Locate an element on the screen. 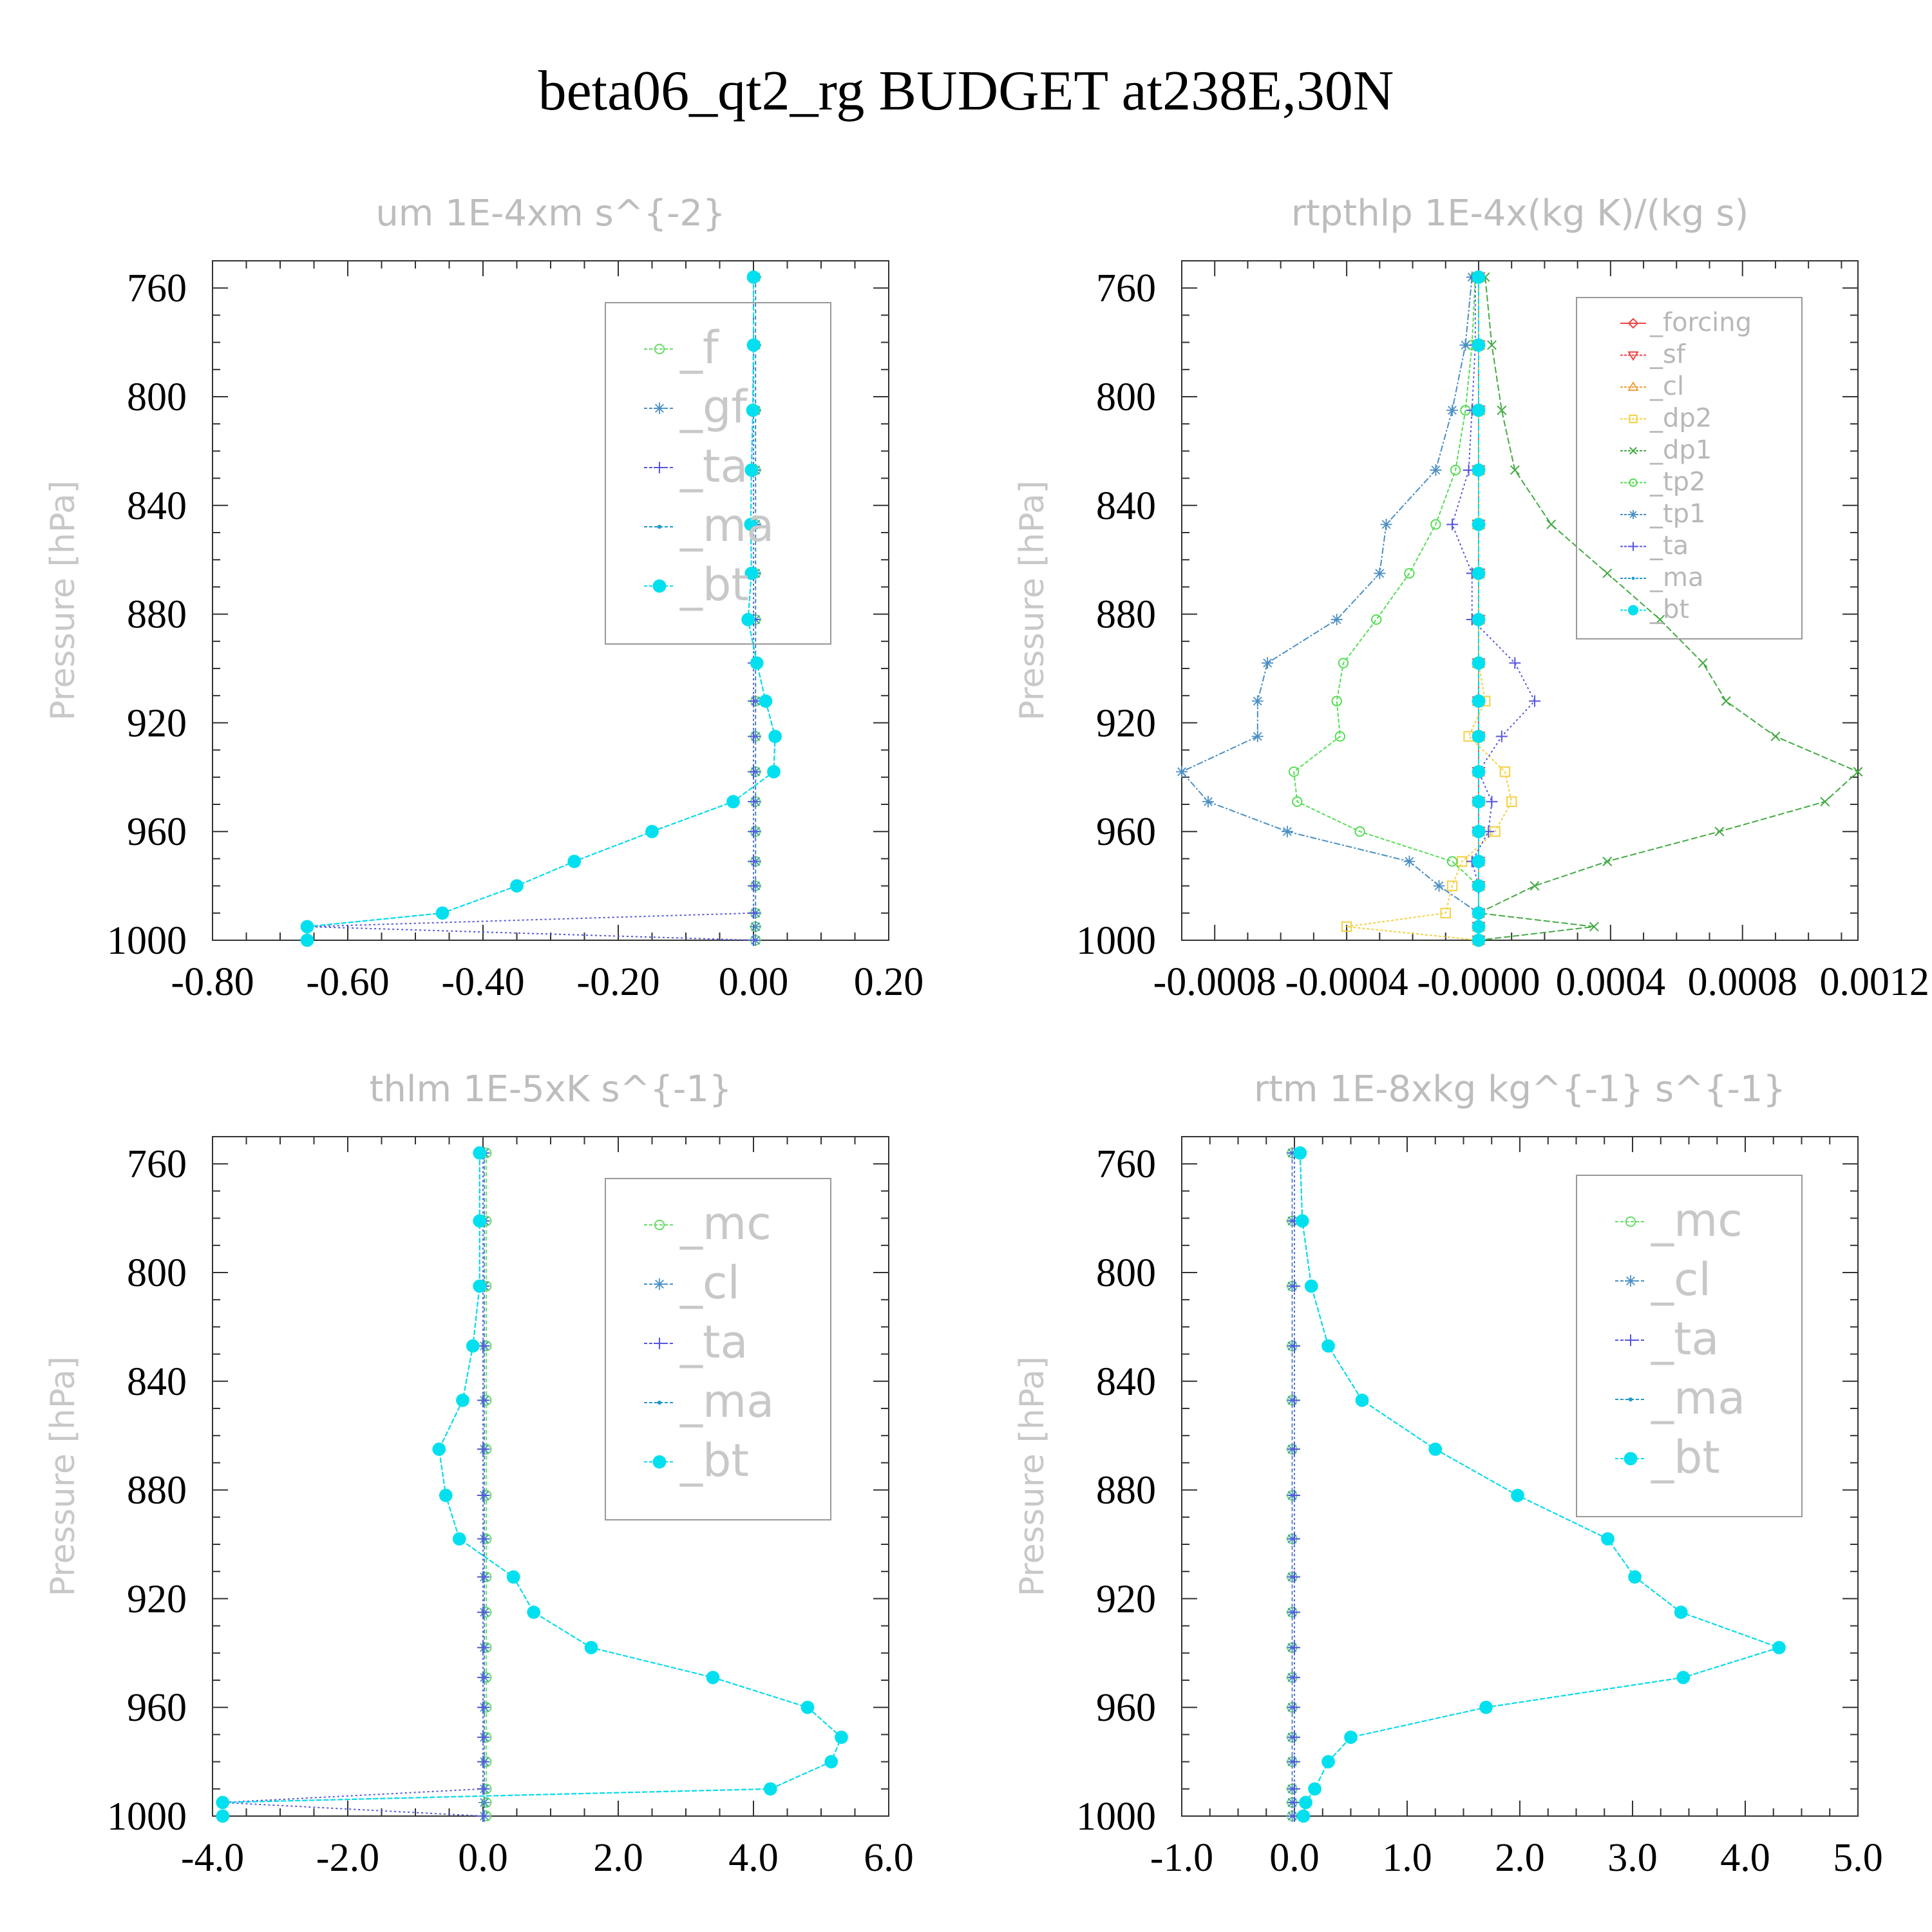 The height and width of the screenshot is (1932, 1932). x-tick-label: 0.0 is located at coordinates (1294, 1858).